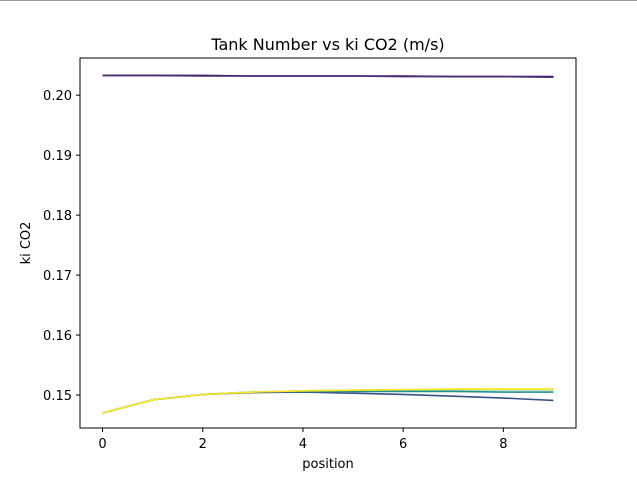  What do you see at coordinates (57, 96) in the screenshot?
I see `y-tick-label: 0.20` at bounding box center [57, 96].